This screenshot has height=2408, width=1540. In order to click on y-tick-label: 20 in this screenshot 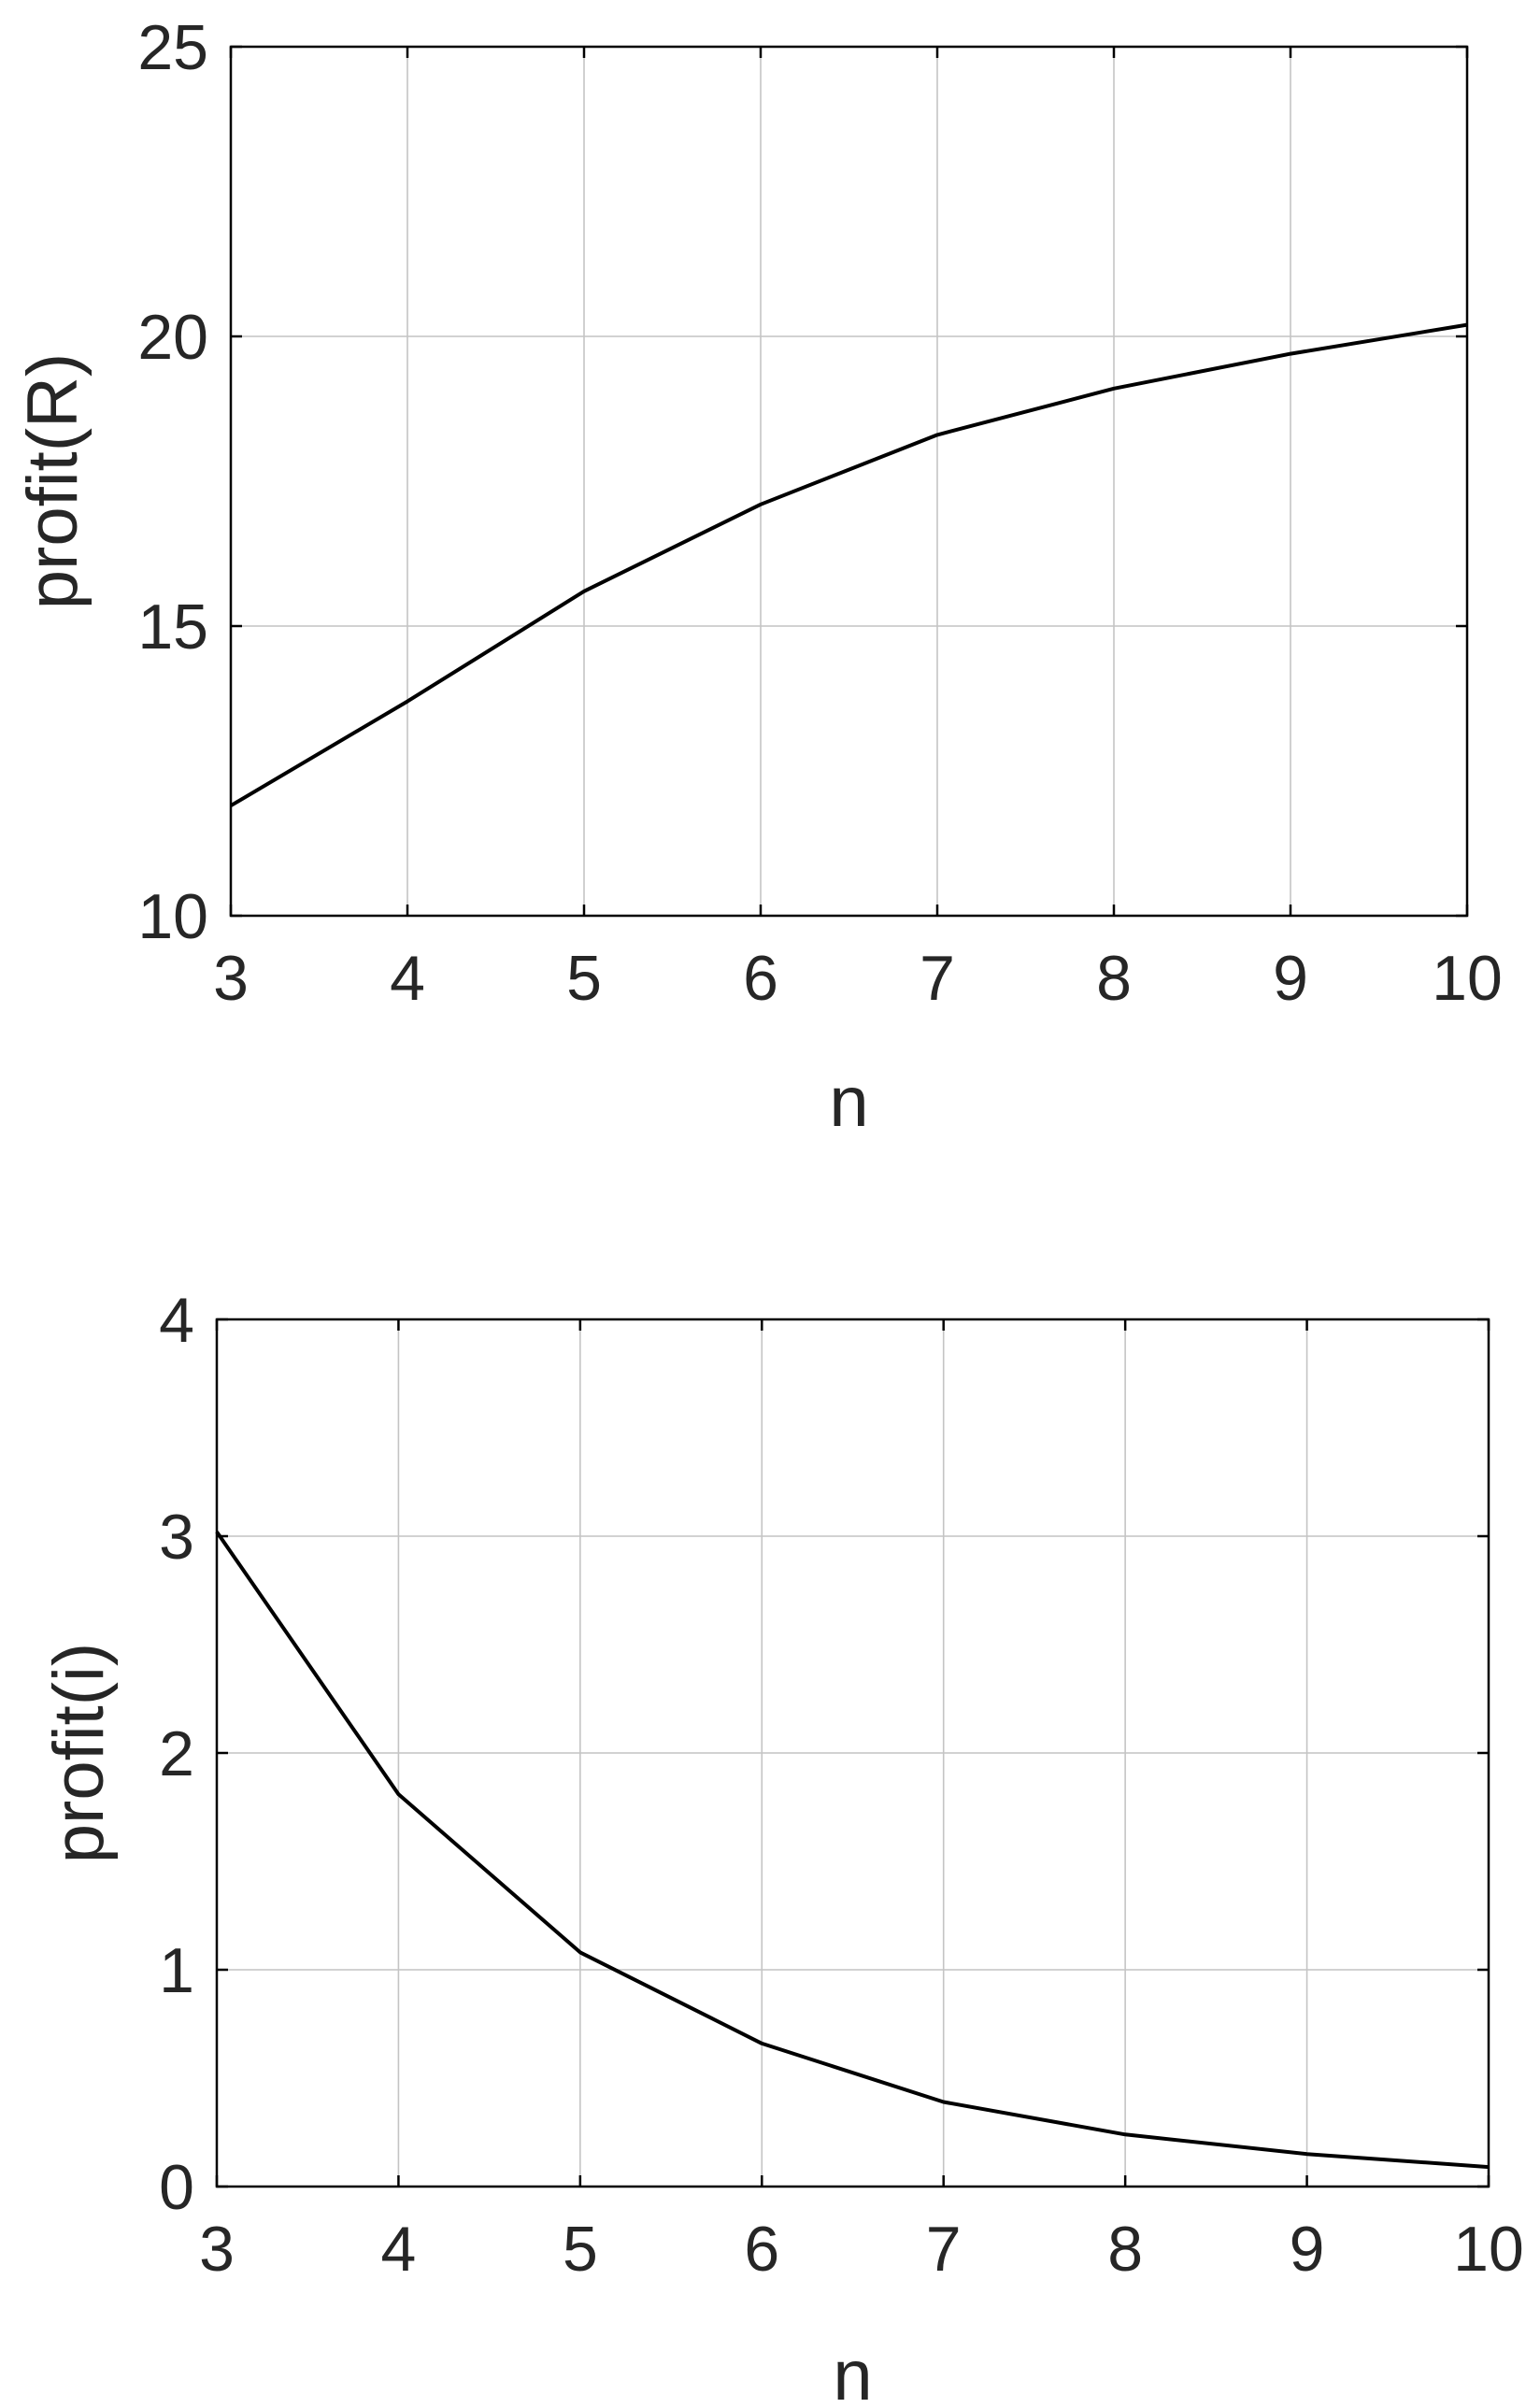, I will do `click(172, 337)`.